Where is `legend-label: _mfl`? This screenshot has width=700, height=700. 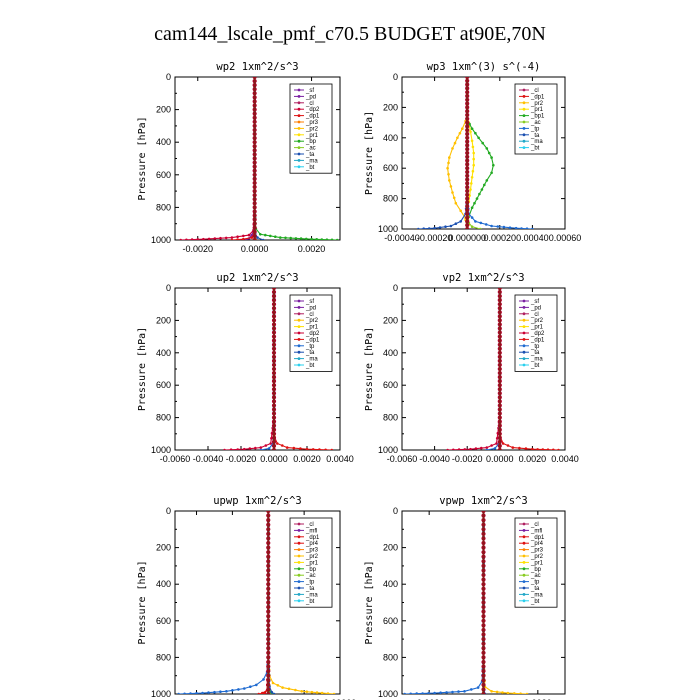
legend-label: _mfl is located at coordinates (536, 531).